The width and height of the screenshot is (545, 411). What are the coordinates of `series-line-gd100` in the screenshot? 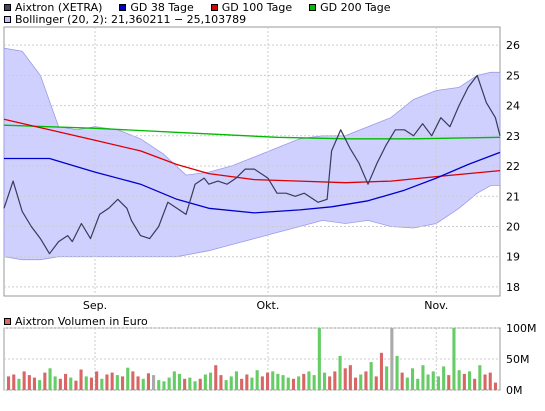 It's located at (252, 151).